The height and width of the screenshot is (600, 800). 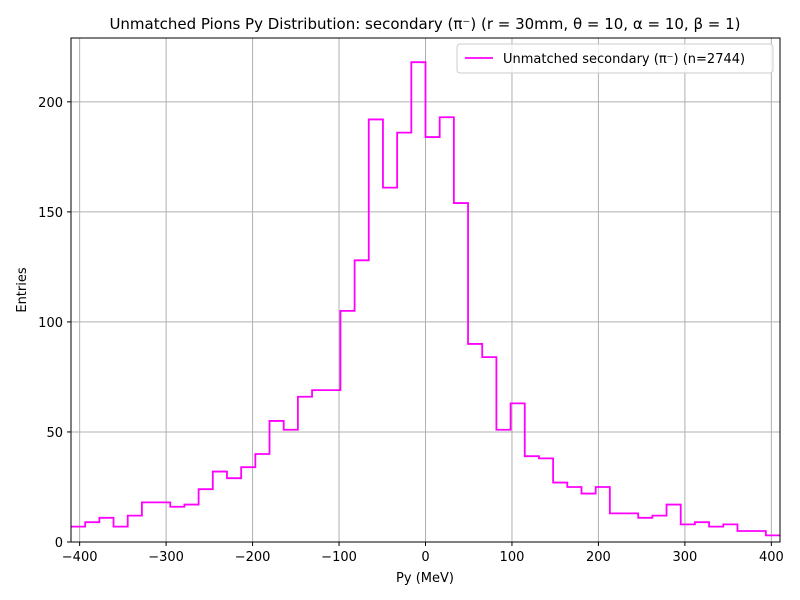 What do you see at coordinates (50, 323) in the screenshot?
I see `y-tick-label: 100` at bounding box center [50, 323].